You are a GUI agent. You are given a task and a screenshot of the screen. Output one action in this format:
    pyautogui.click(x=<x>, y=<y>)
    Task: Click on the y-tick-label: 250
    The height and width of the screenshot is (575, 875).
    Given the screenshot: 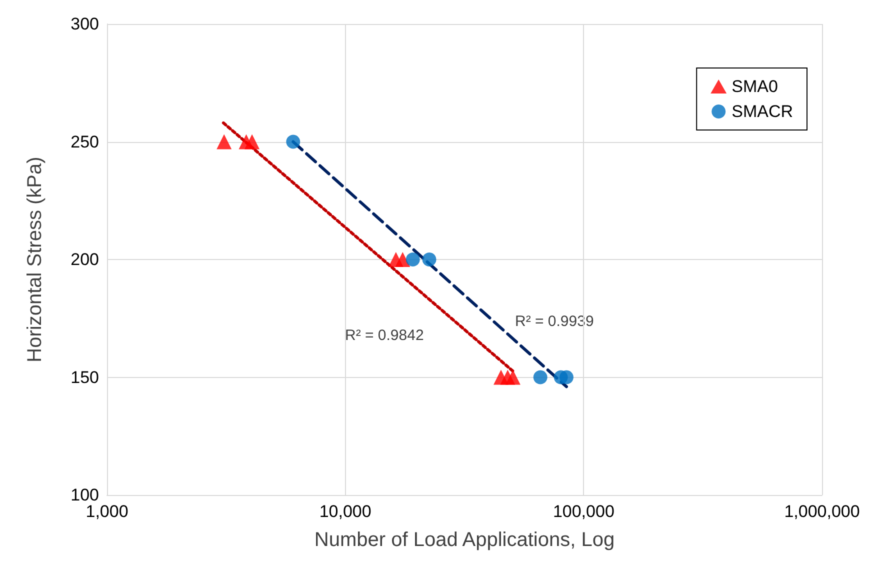 What is the action you would take?
    pyautogui.click(x=84, y=142)
    